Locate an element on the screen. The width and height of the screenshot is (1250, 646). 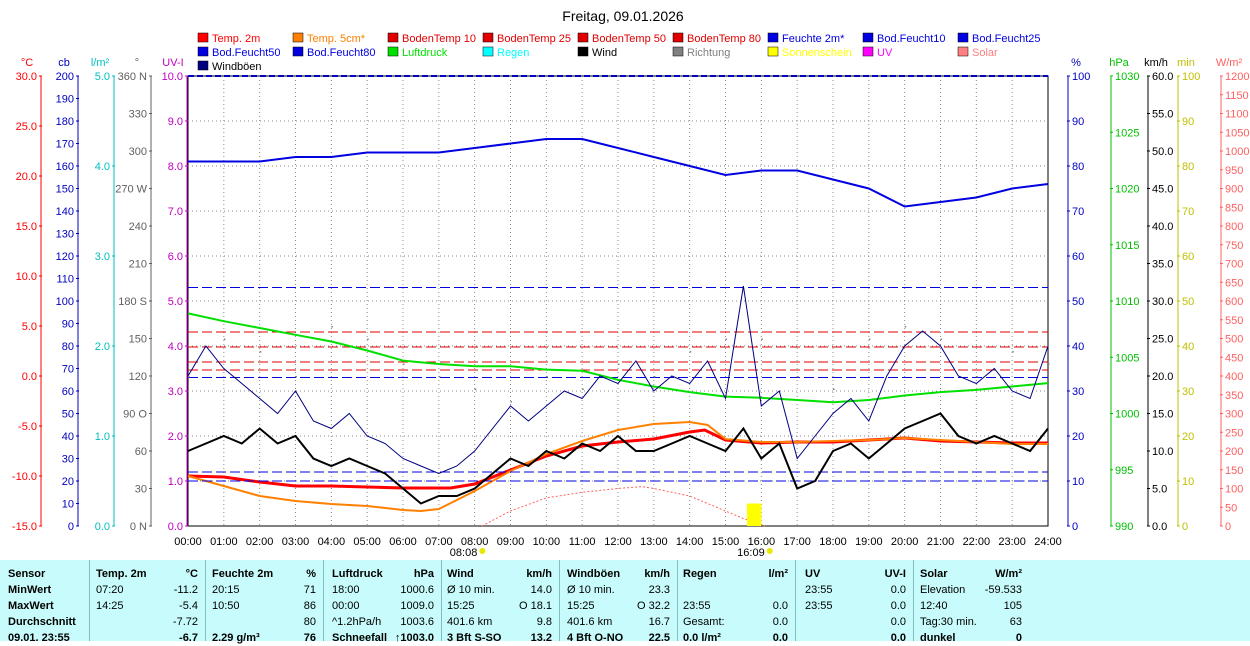
y-tick-label: 20.0 is located at coordinates (1162, 377).